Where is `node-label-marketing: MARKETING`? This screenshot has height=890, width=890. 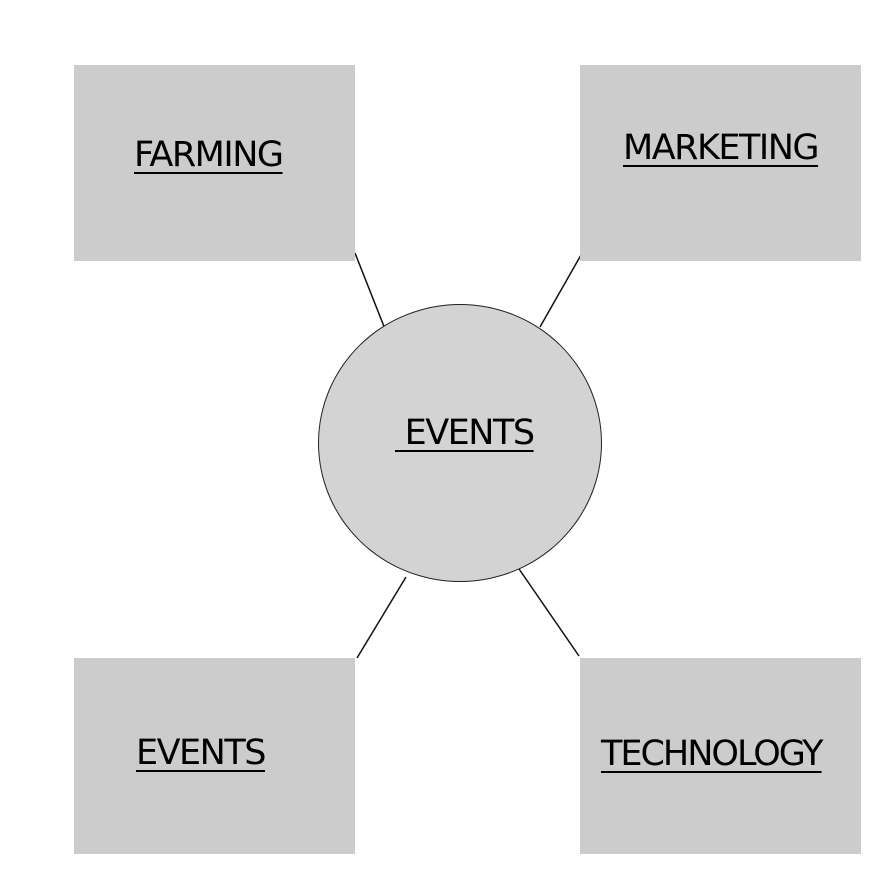 node-label-marketing: MARKETING is located at coordinates (721, 148).